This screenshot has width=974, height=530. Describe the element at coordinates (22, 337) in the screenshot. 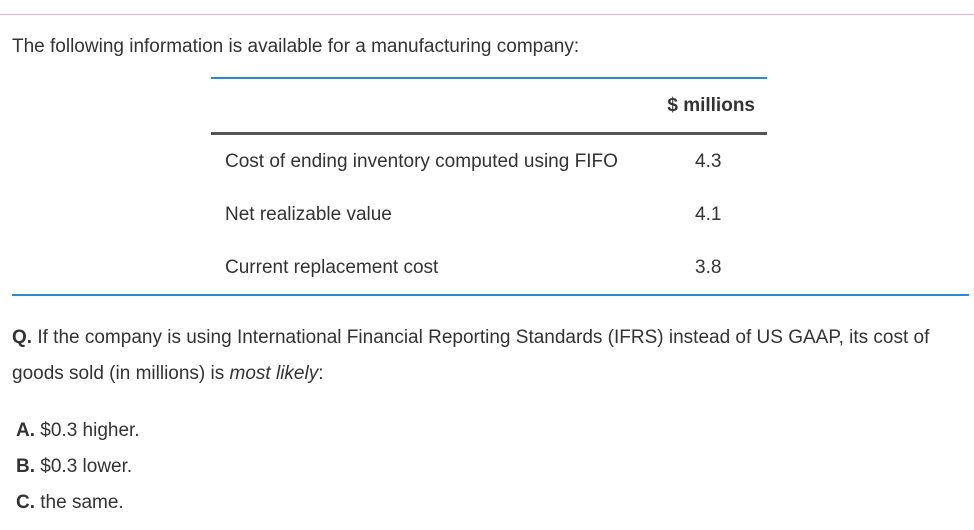

I see `question-prefix: Q.` at that location.